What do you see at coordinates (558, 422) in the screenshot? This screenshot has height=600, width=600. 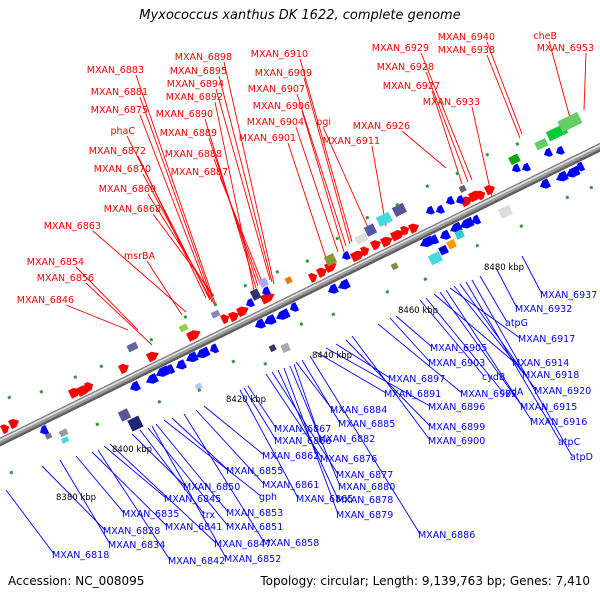 I see `gene-label: MXAN_6916` at bounding box center [558, 422].